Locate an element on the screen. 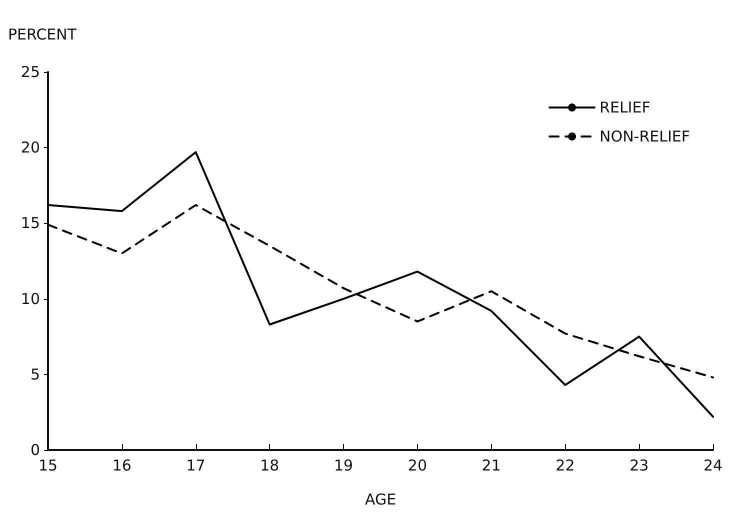  y-tick-label: 15 is located at coordinates (30, 223).